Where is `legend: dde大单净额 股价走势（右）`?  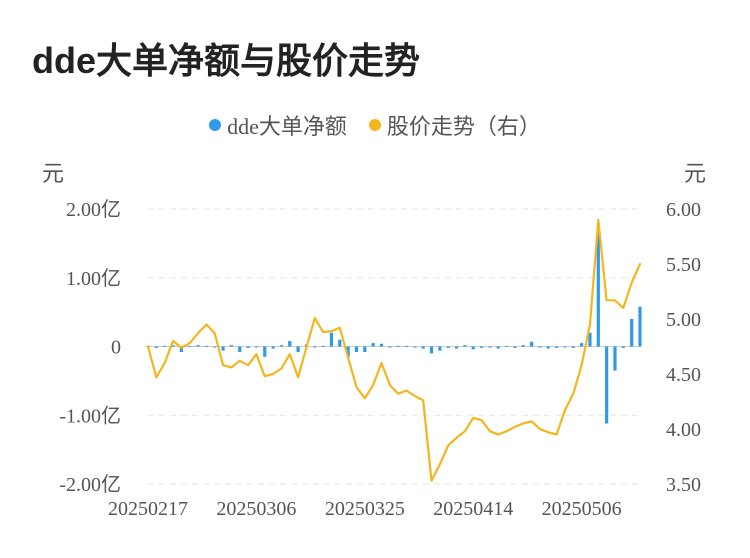
legend: dde大单净额 股价走势（右） is located at coordinates (375, 125).